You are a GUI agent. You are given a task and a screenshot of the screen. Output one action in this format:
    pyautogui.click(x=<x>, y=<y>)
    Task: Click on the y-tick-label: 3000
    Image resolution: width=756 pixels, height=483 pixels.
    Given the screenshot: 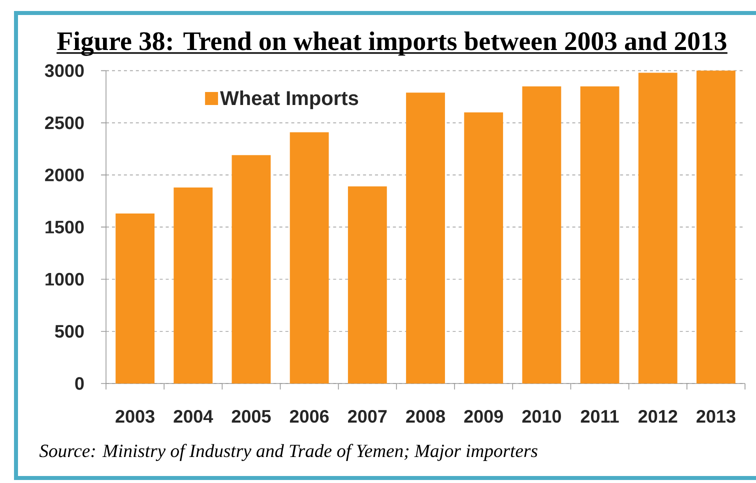 What is the action you would take?
    pyautogui.click(x=64, y=71)
    